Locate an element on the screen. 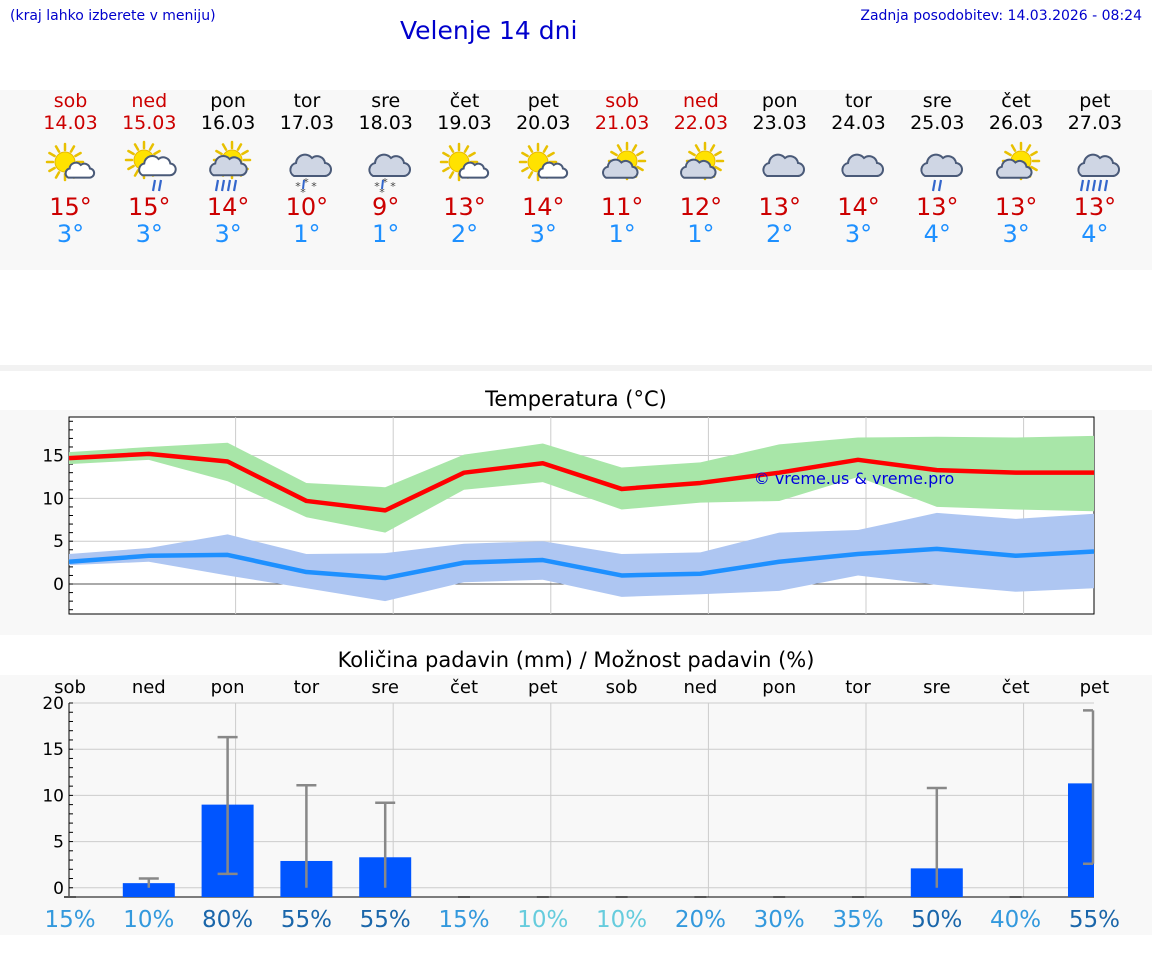 The height and width of the screenshot is (975, 1152). sun-cloud-rain-icon is located at coordinates (150, 166).